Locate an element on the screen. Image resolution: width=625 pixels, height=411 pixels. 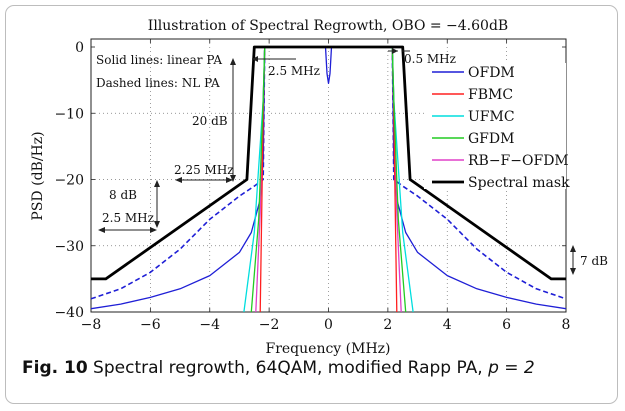
x-tick-label: −2 is located at coordinates (269, 325).